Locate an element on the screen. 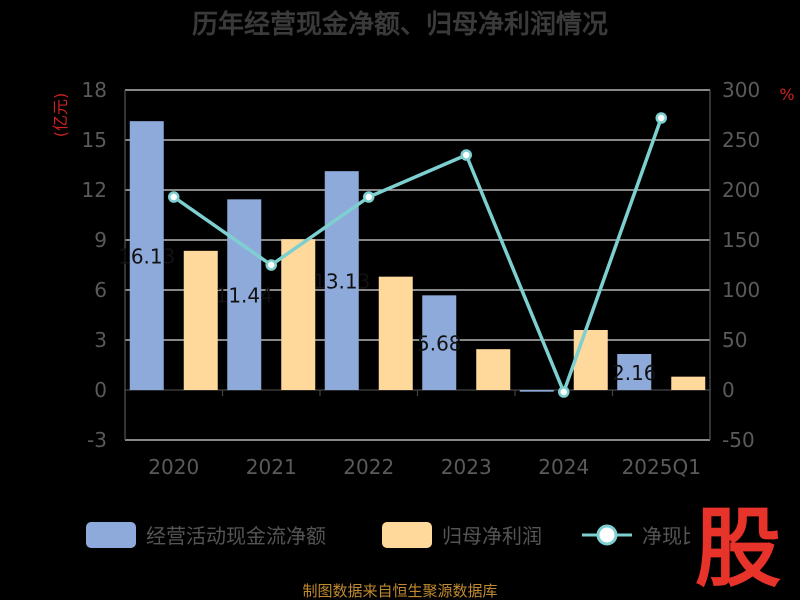 This screenshot has width=800, height=600. x-axis-ticks: 2020 2021 2022 2023 2024 2025Q1 is located at coordinates (424, 467).